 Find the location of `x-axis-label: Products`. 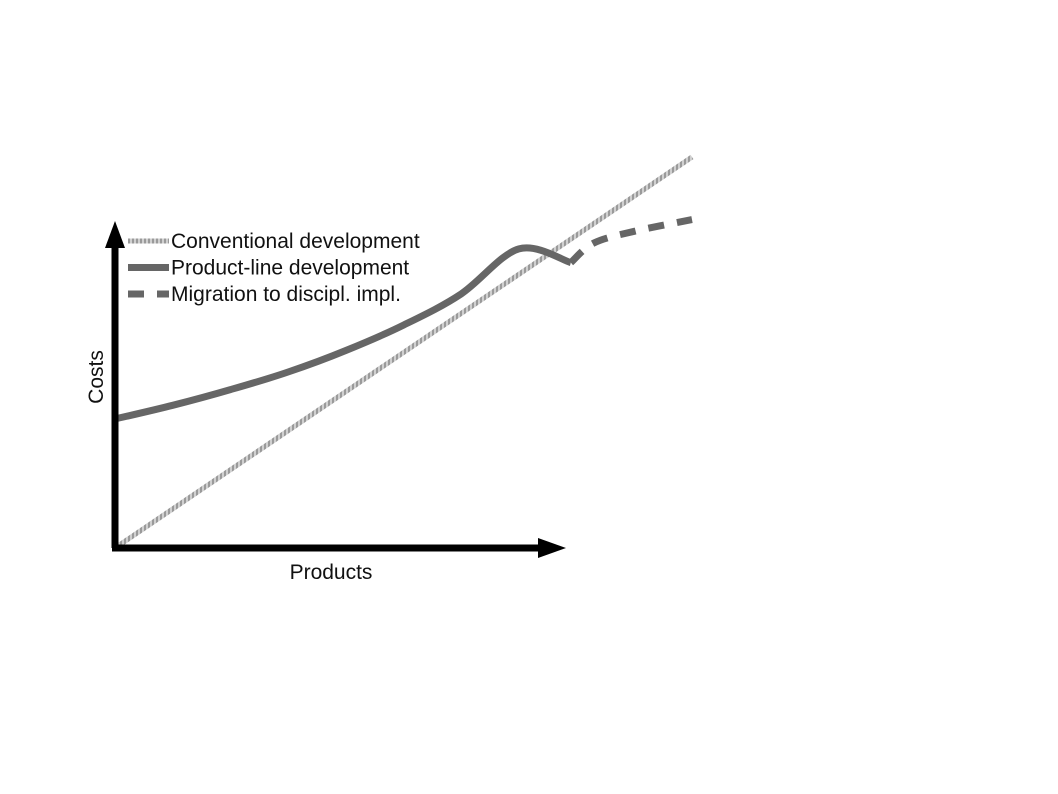

x-axis-label: Products is located at coordinates (331, 572).